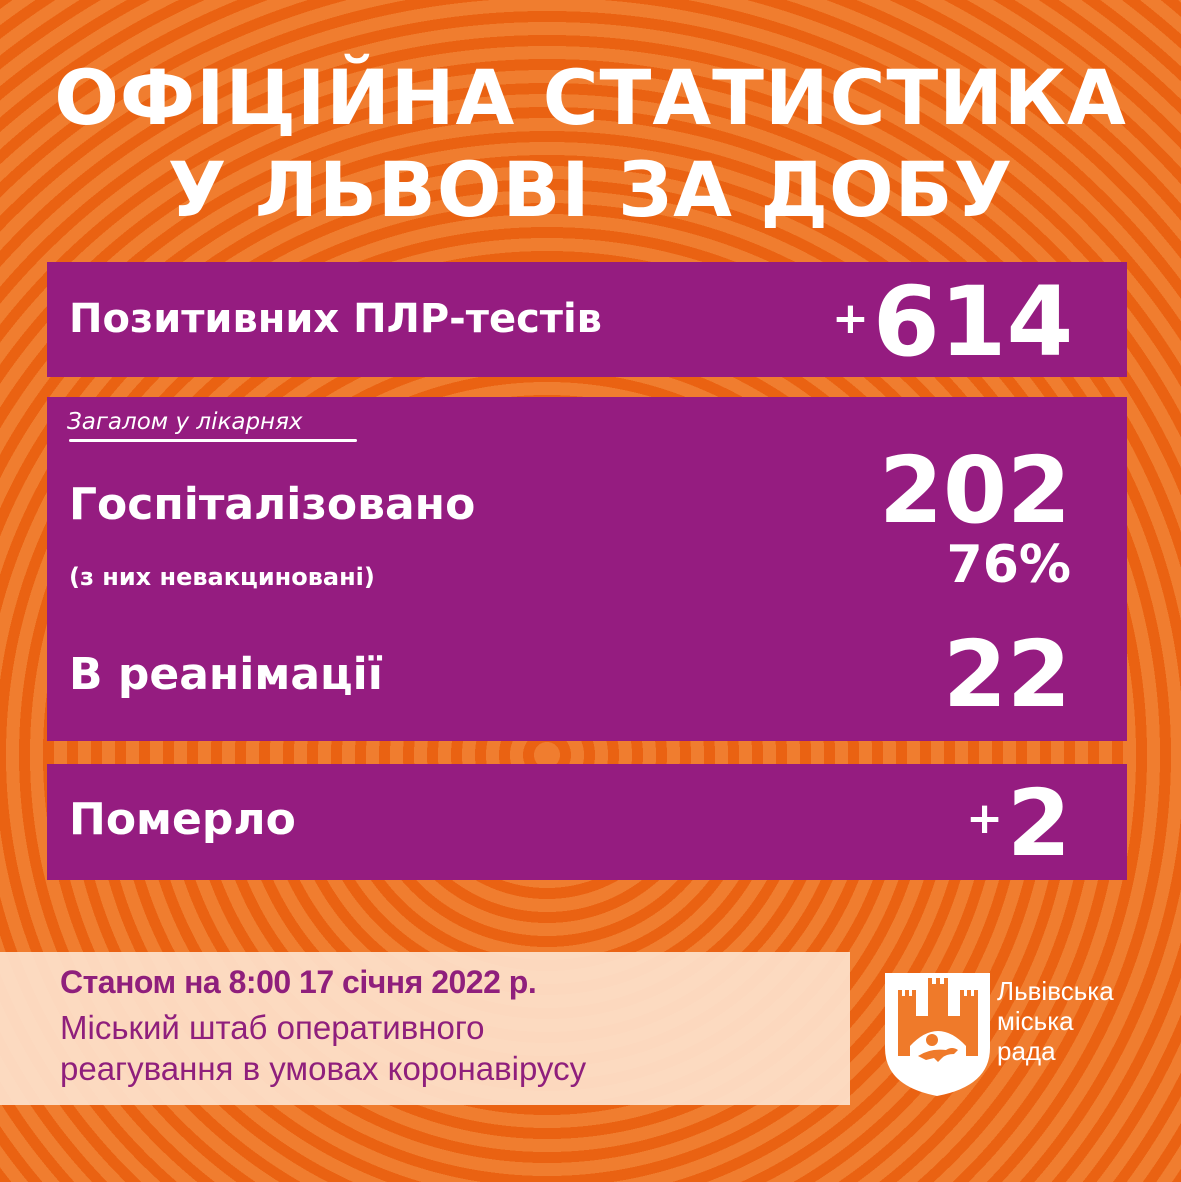 The width and height of the screenshot is (1181, 1182). What do you see at coordinates (973, 322) in the screenshot?
I see `positive-tests-number: 614` at bounding box center [973, 322].